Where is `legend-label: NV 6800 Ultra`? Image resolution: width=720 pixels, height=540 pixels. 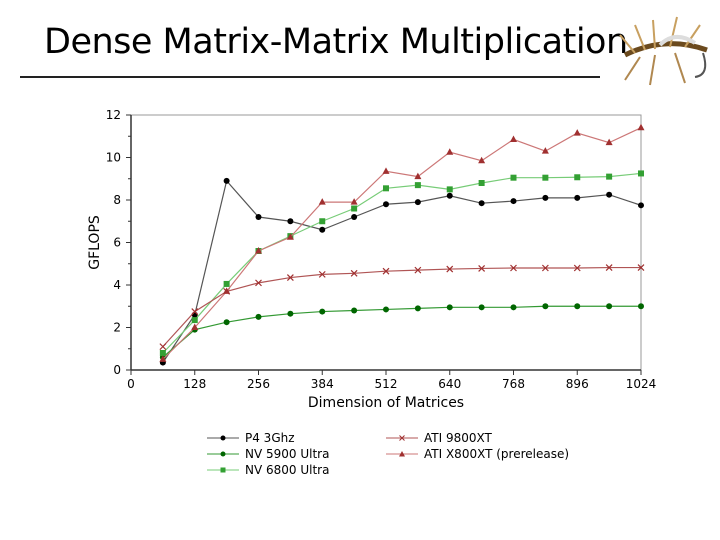 legend-label: NV 6800 Ultra is located at coordinates (287, 469).